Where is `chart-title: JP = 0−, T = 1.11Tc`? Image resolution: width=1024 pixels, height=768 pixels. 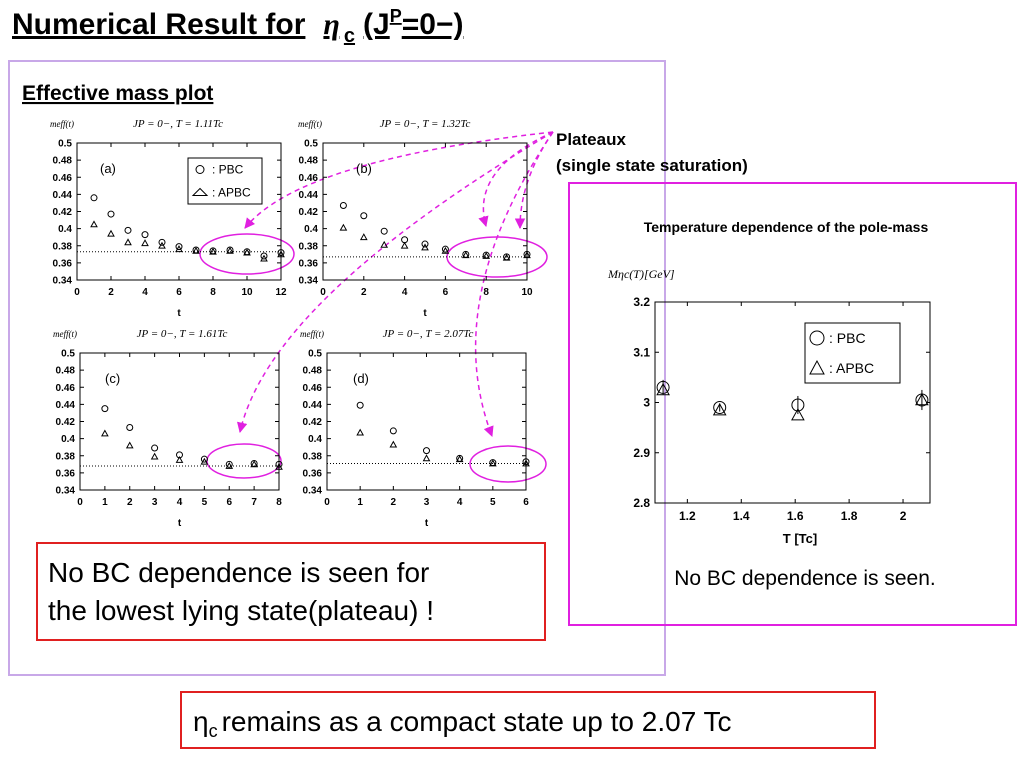 chart-title: JP = 0−, T = 1.11Tc is located at coordinates (178, 124).